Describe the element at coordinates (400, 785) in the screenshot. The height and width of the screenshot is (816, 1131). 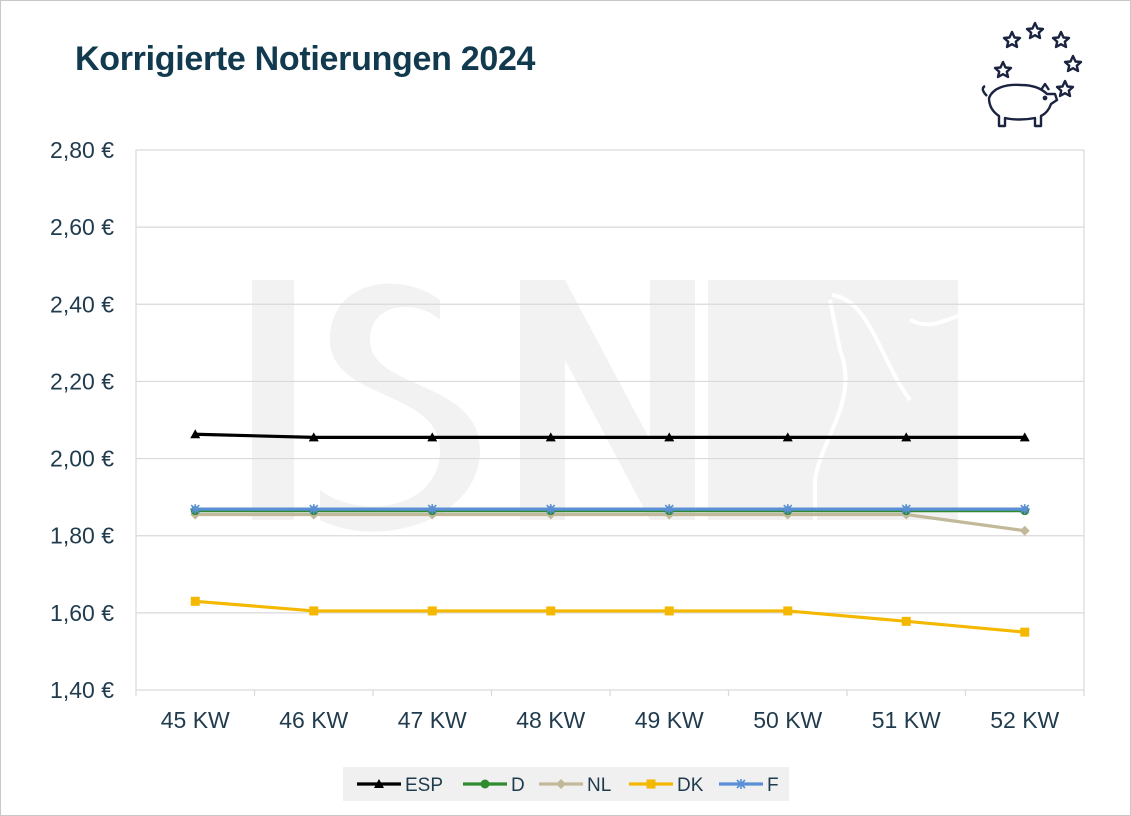
I see `legend-item-esp: ESP` at that location.